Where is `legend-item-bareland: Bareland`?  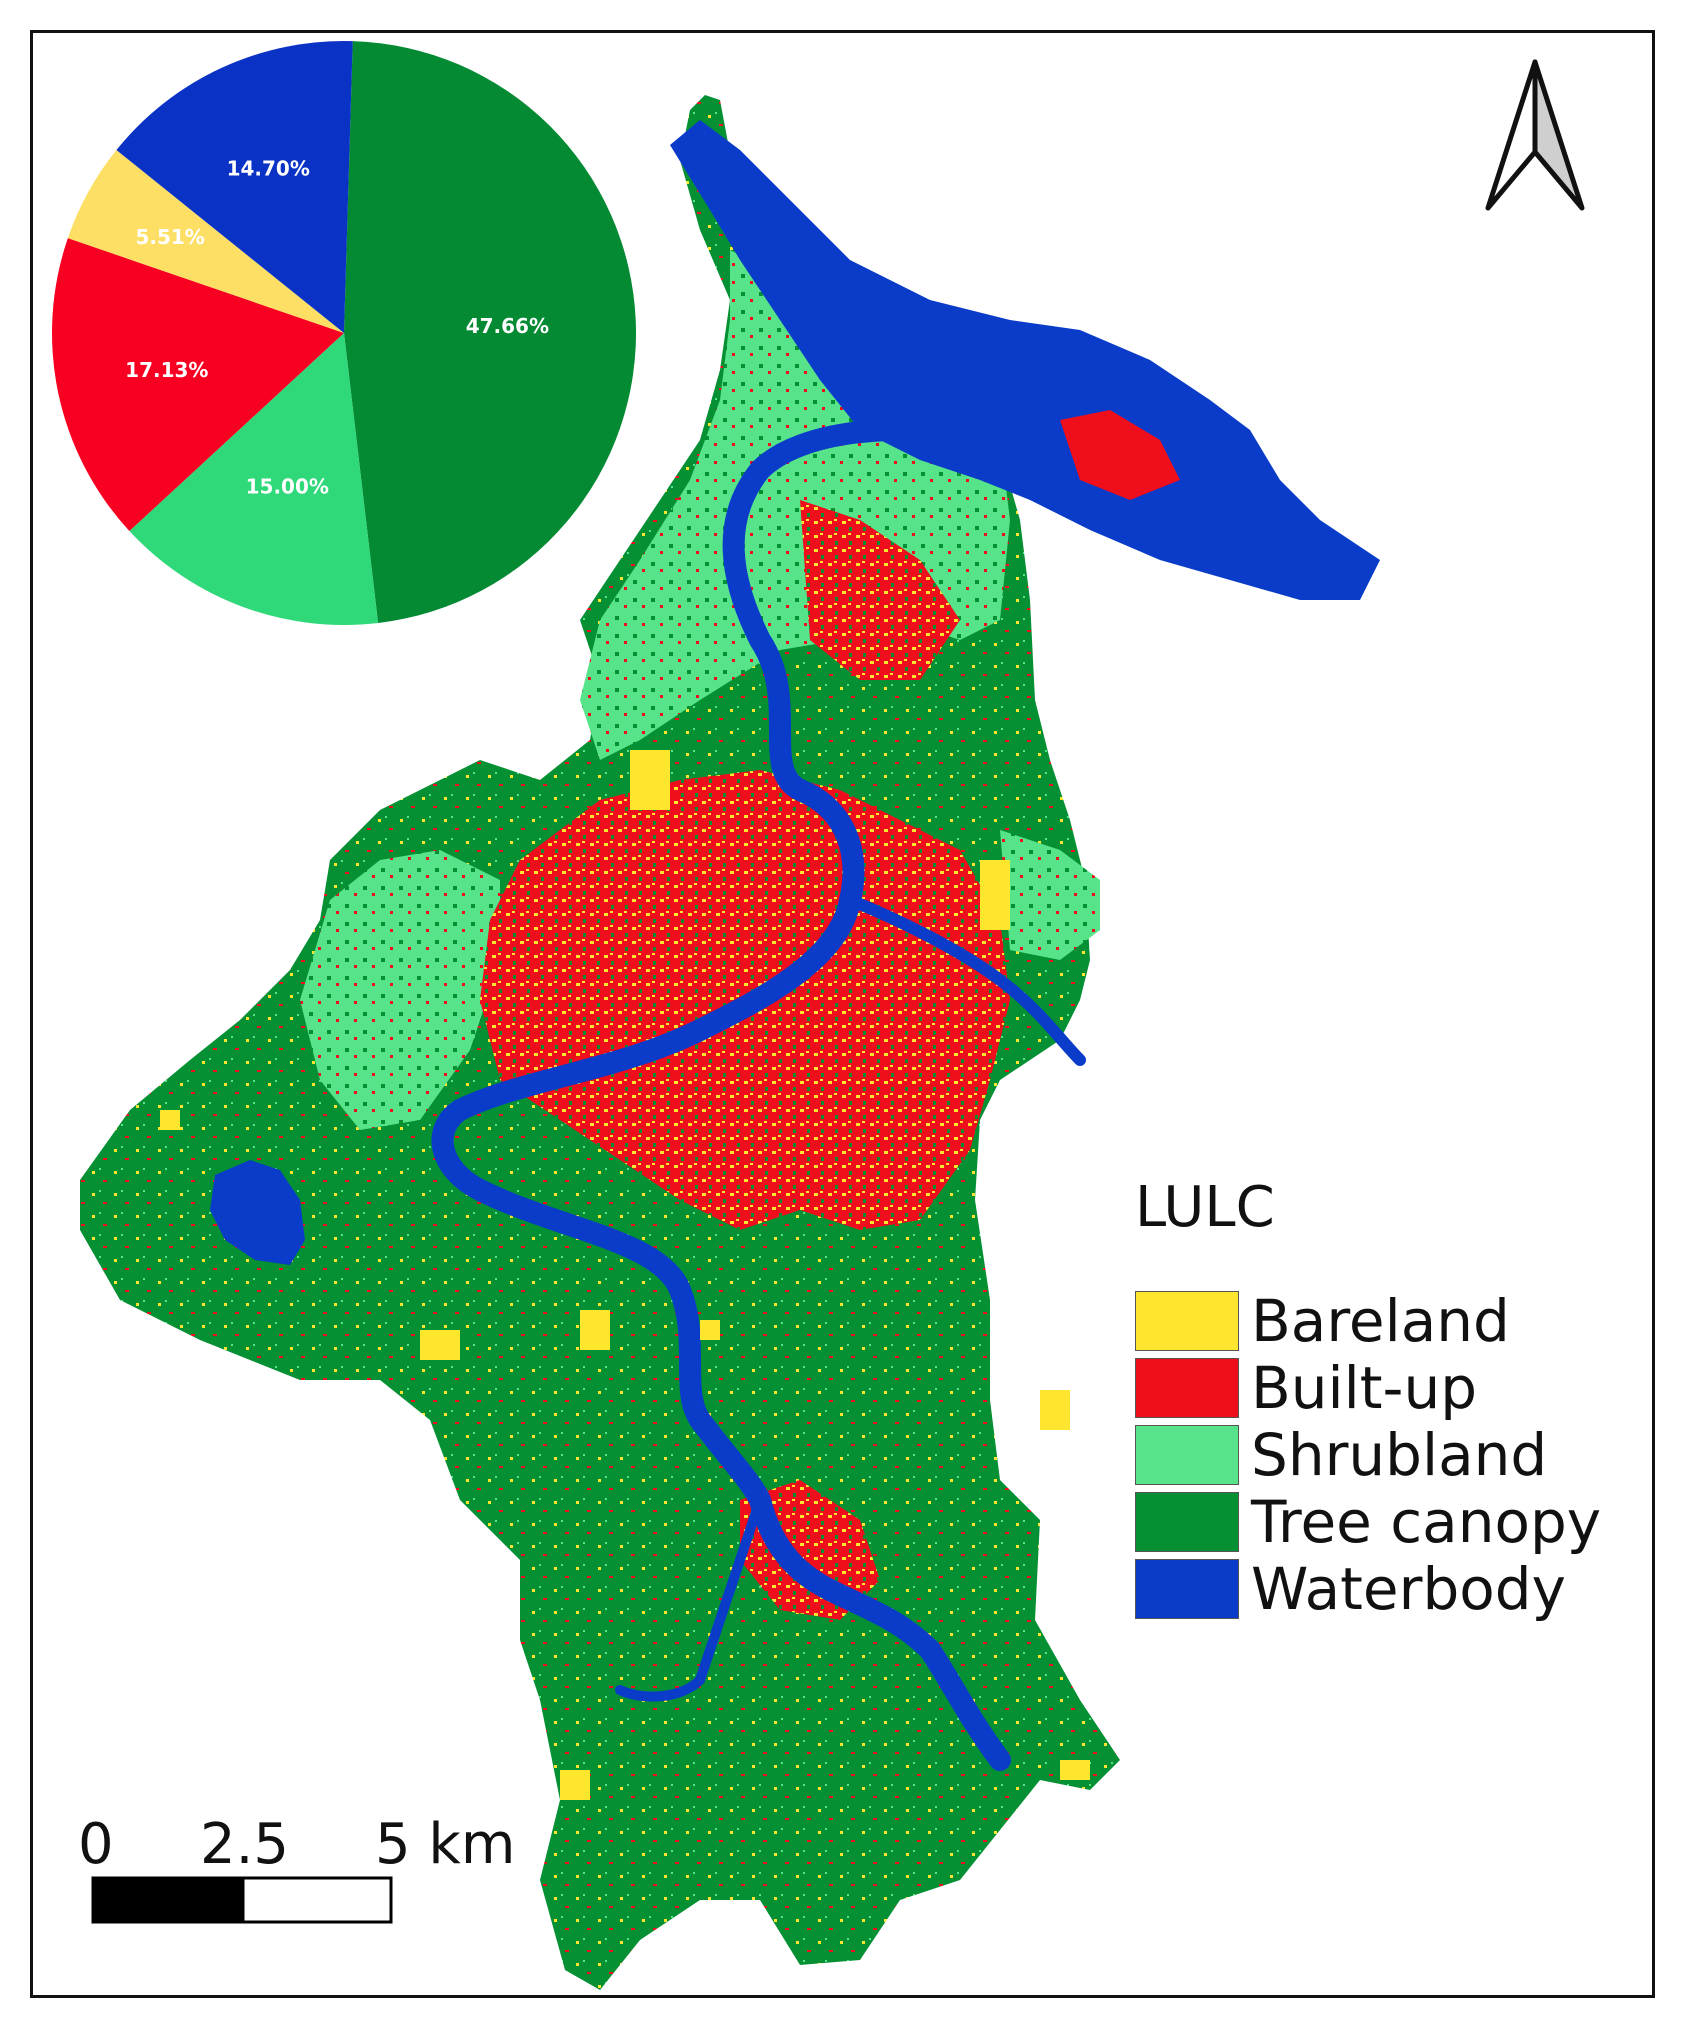
legend-item-bareland: Bareland is located at coordinates (1322, 1321).